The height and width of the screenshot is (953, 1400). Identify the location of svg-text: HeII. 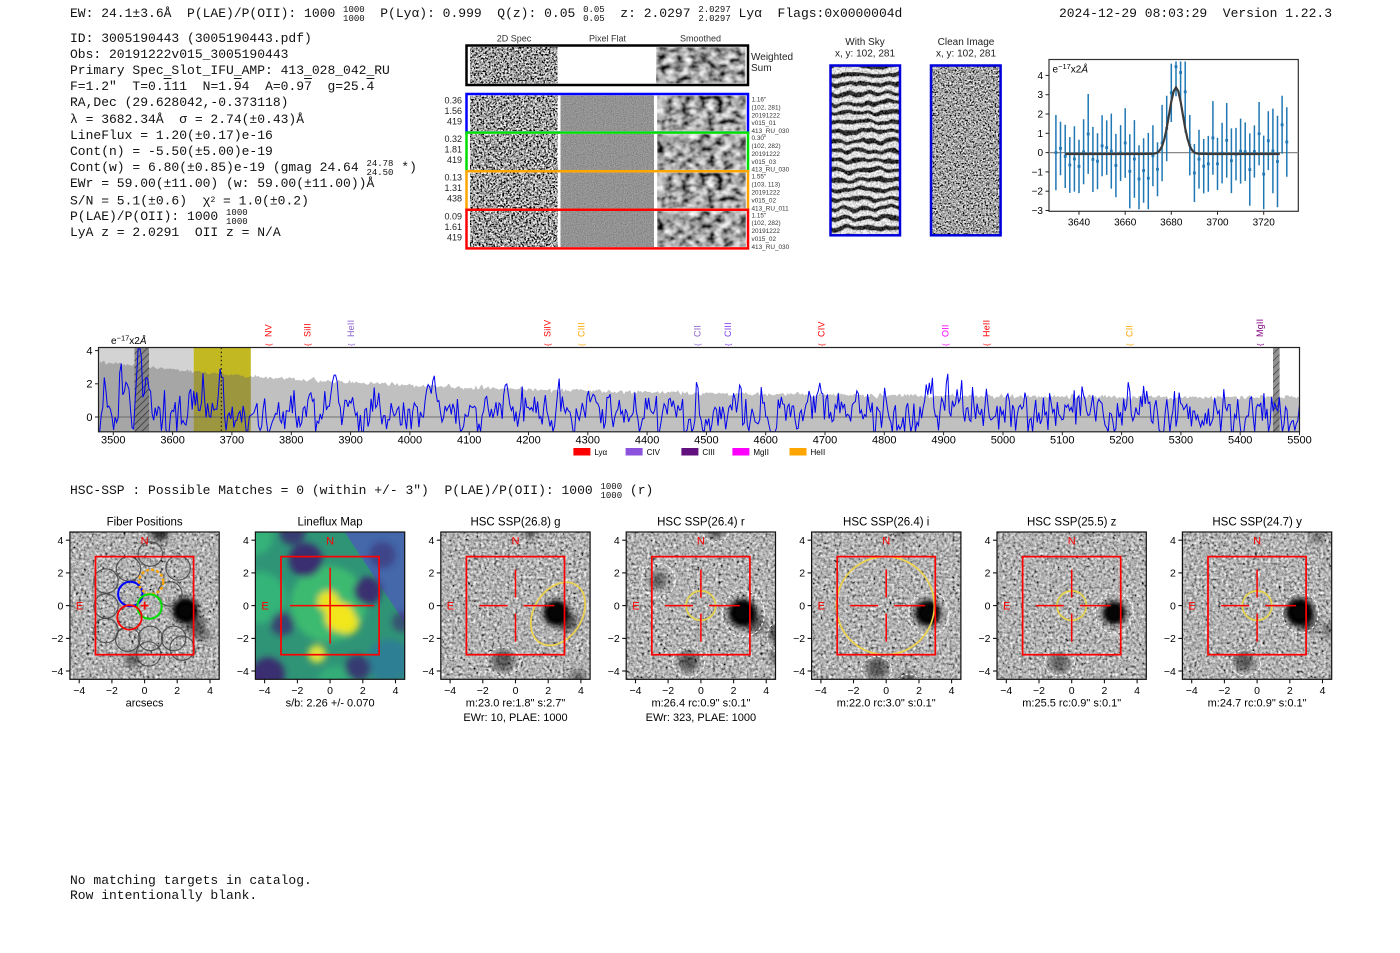
(986, 328).